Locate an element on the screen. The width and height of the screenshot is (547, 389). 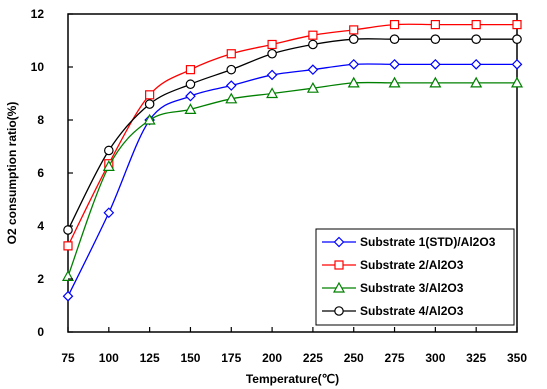
legend-item: Substrate 3/Al2O3 is located at coordinates (393, 288).